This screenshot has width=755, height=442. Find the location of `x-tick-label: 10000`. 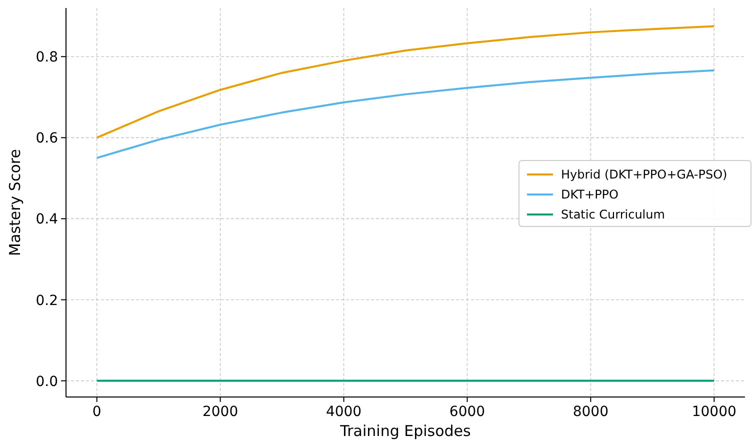

x-tick-label: 10000 is located at coordinates (714, 412).